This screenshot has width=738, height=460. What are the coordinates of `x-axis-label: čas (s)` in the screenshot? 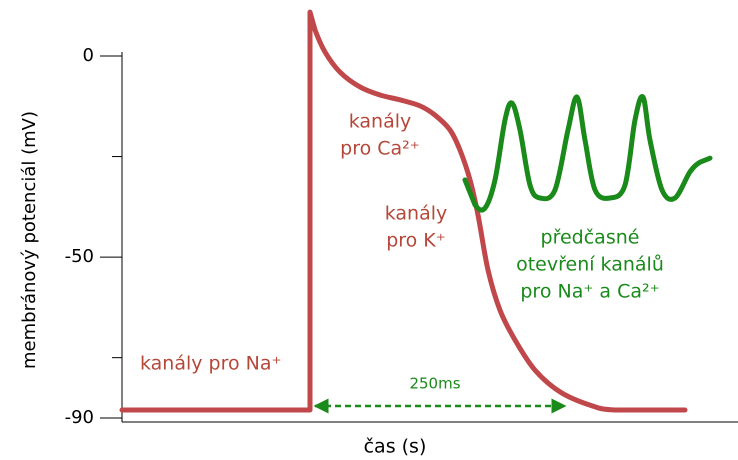 It's located at (395, 447).